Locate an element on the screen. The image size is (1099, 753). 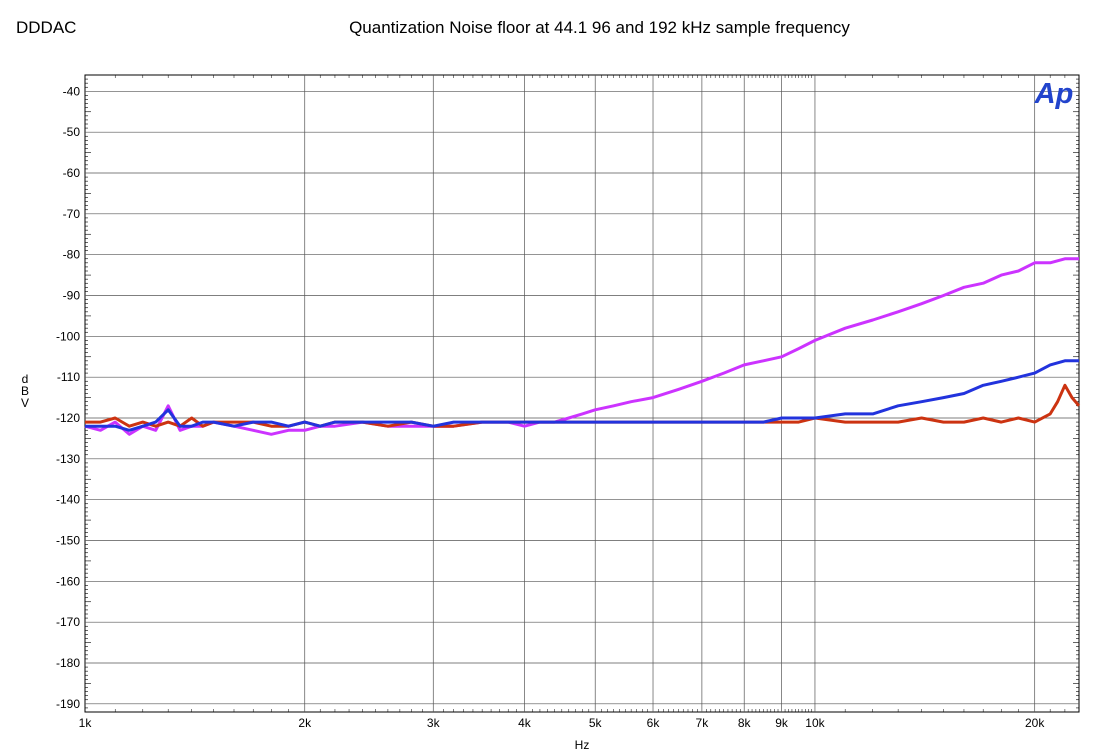
x-tick-label: 10k is located at coordinates (815, 723).